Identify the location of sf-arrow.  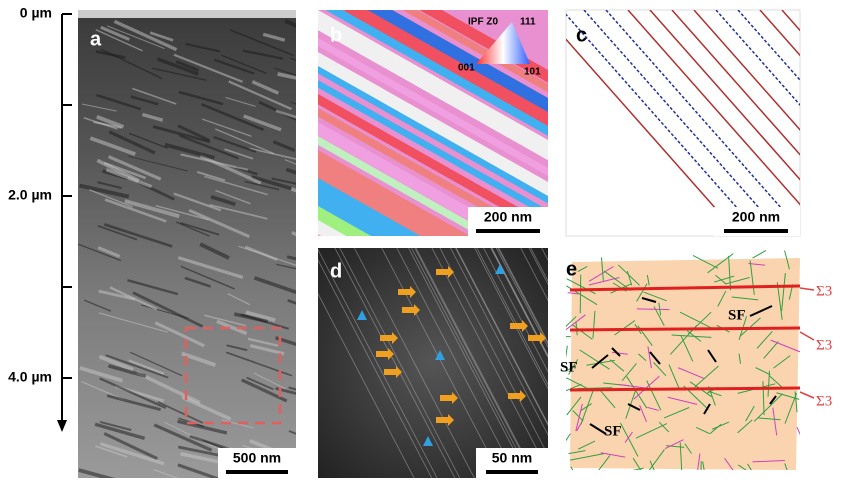
(385, 354).